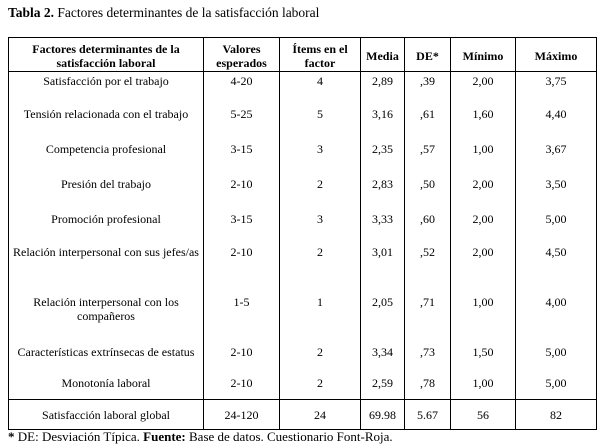 The height and width of the screenshot is (448, 605). Describe the element at coordinates (483, 54) in the screenshot. I see `header-cell-minimo: Mínimo` at that location.